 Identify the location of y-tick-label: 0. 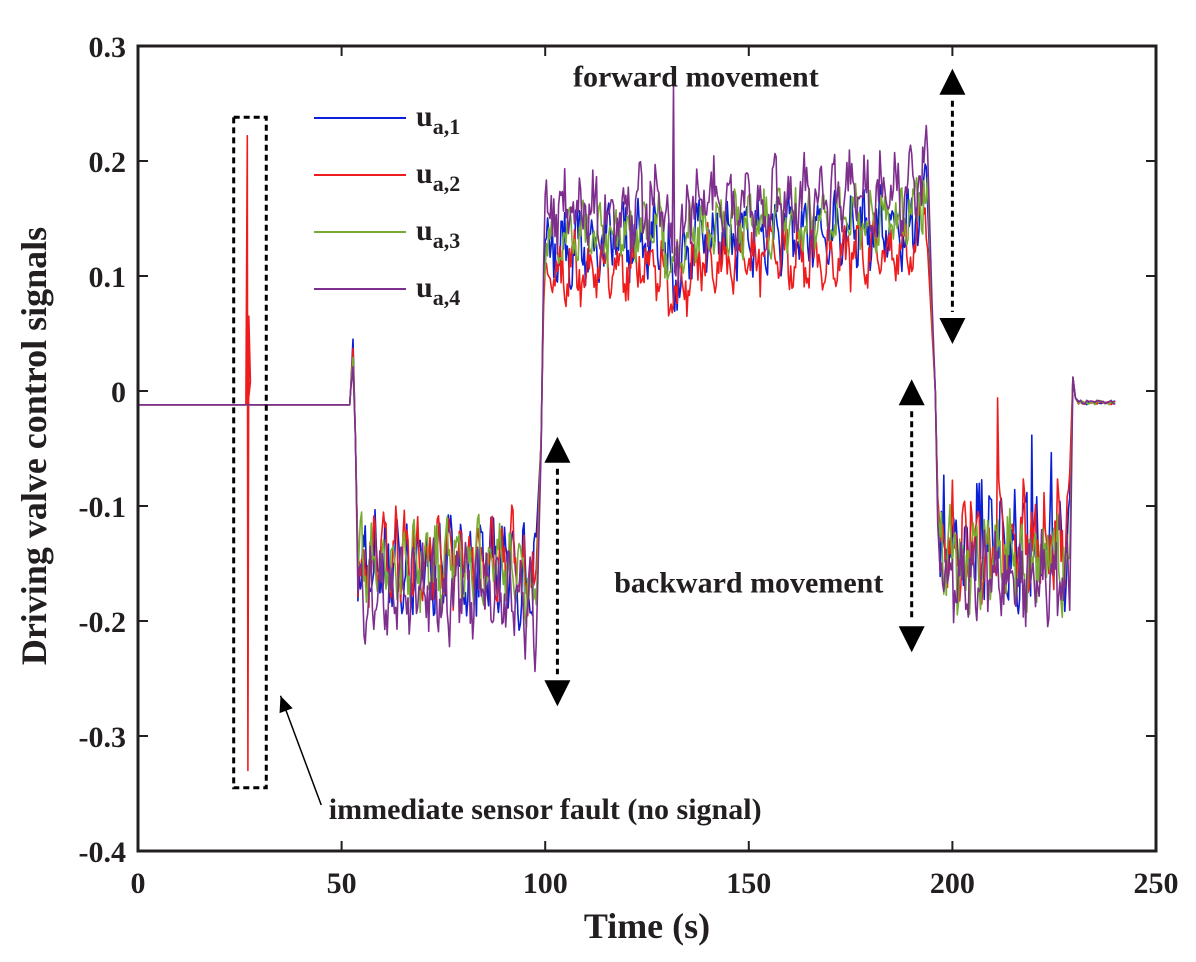
(118, 392).